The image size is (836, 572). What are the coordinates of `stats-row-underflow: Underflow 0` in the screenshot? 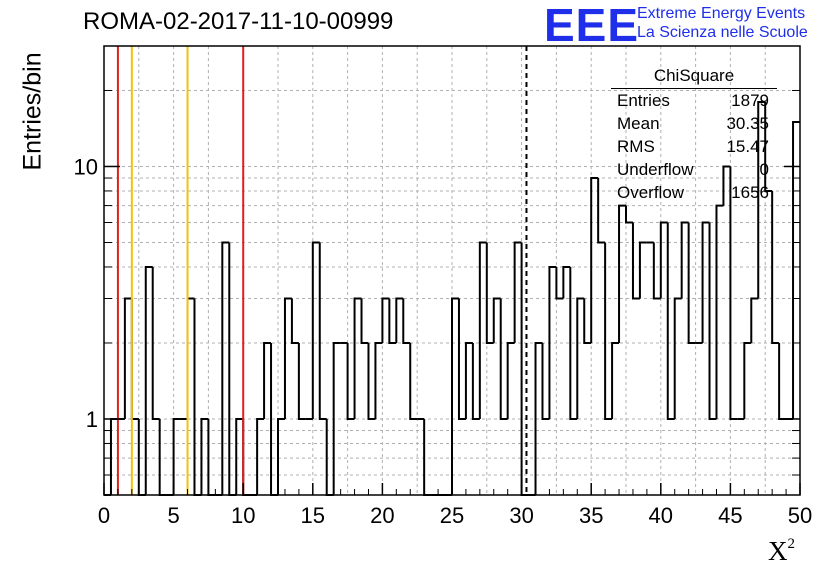 It's located at (694, 169).